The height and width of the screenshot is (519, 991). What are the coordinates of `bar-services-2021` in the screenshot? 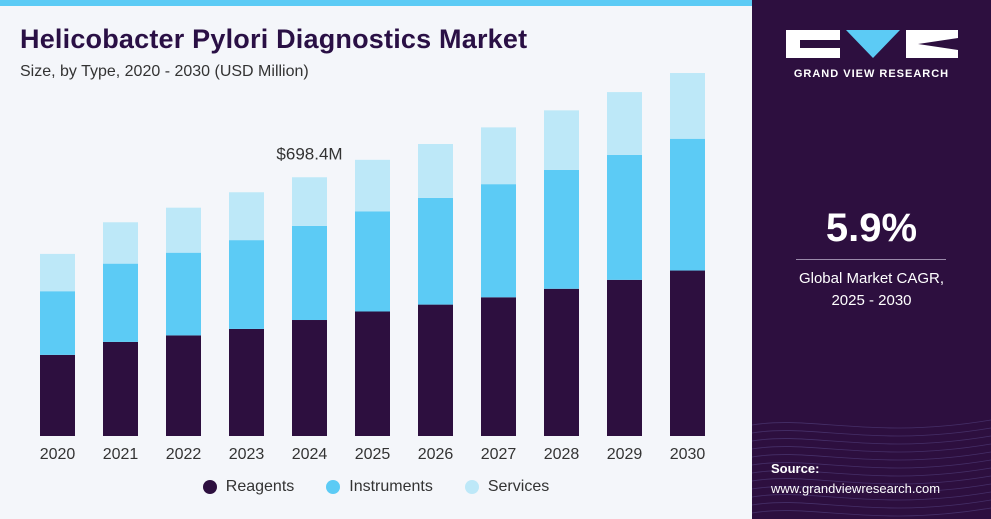 It's located at (120, 243).